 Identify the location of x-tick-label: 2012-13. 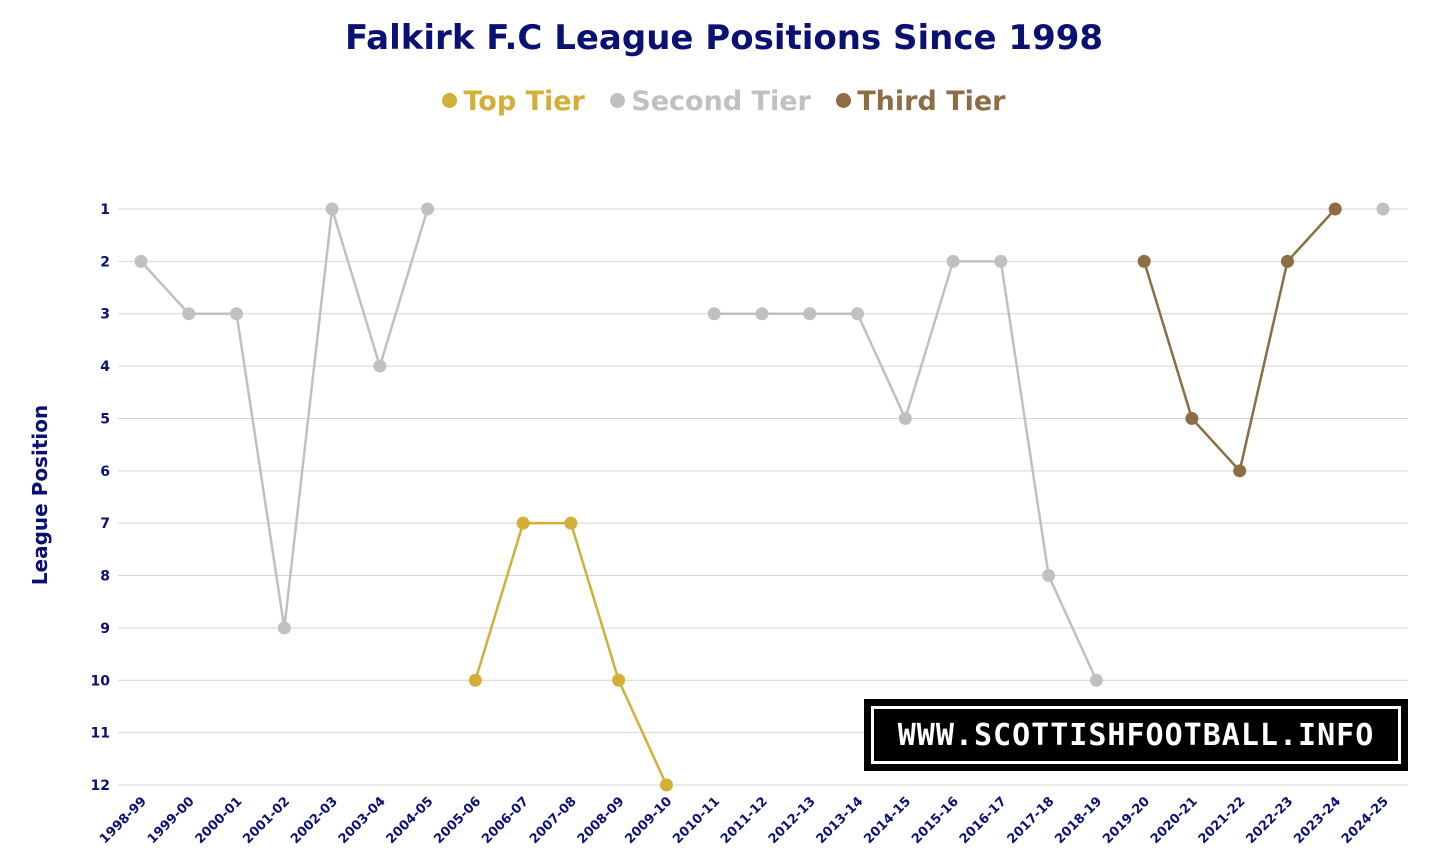
(792, 820).